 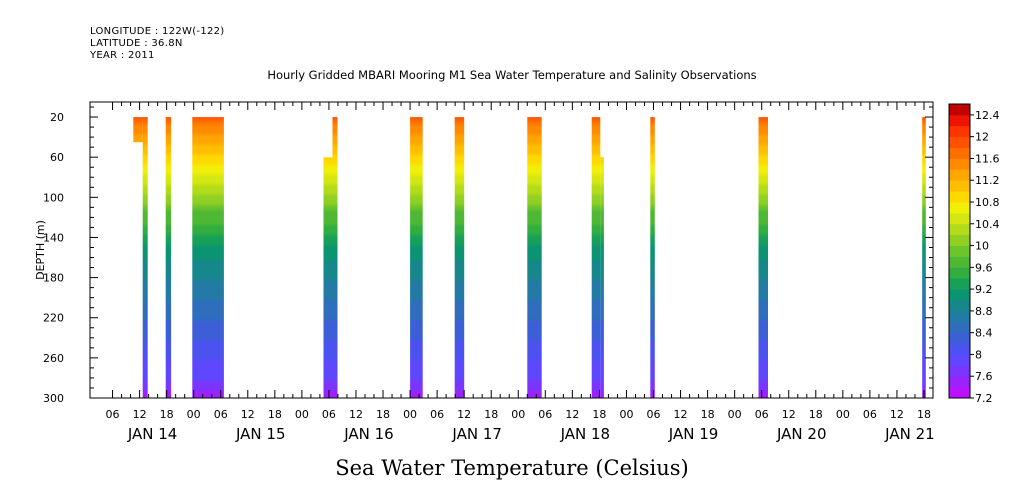 I want to click on colorbar-label: 12, so click(x=982, y=137).